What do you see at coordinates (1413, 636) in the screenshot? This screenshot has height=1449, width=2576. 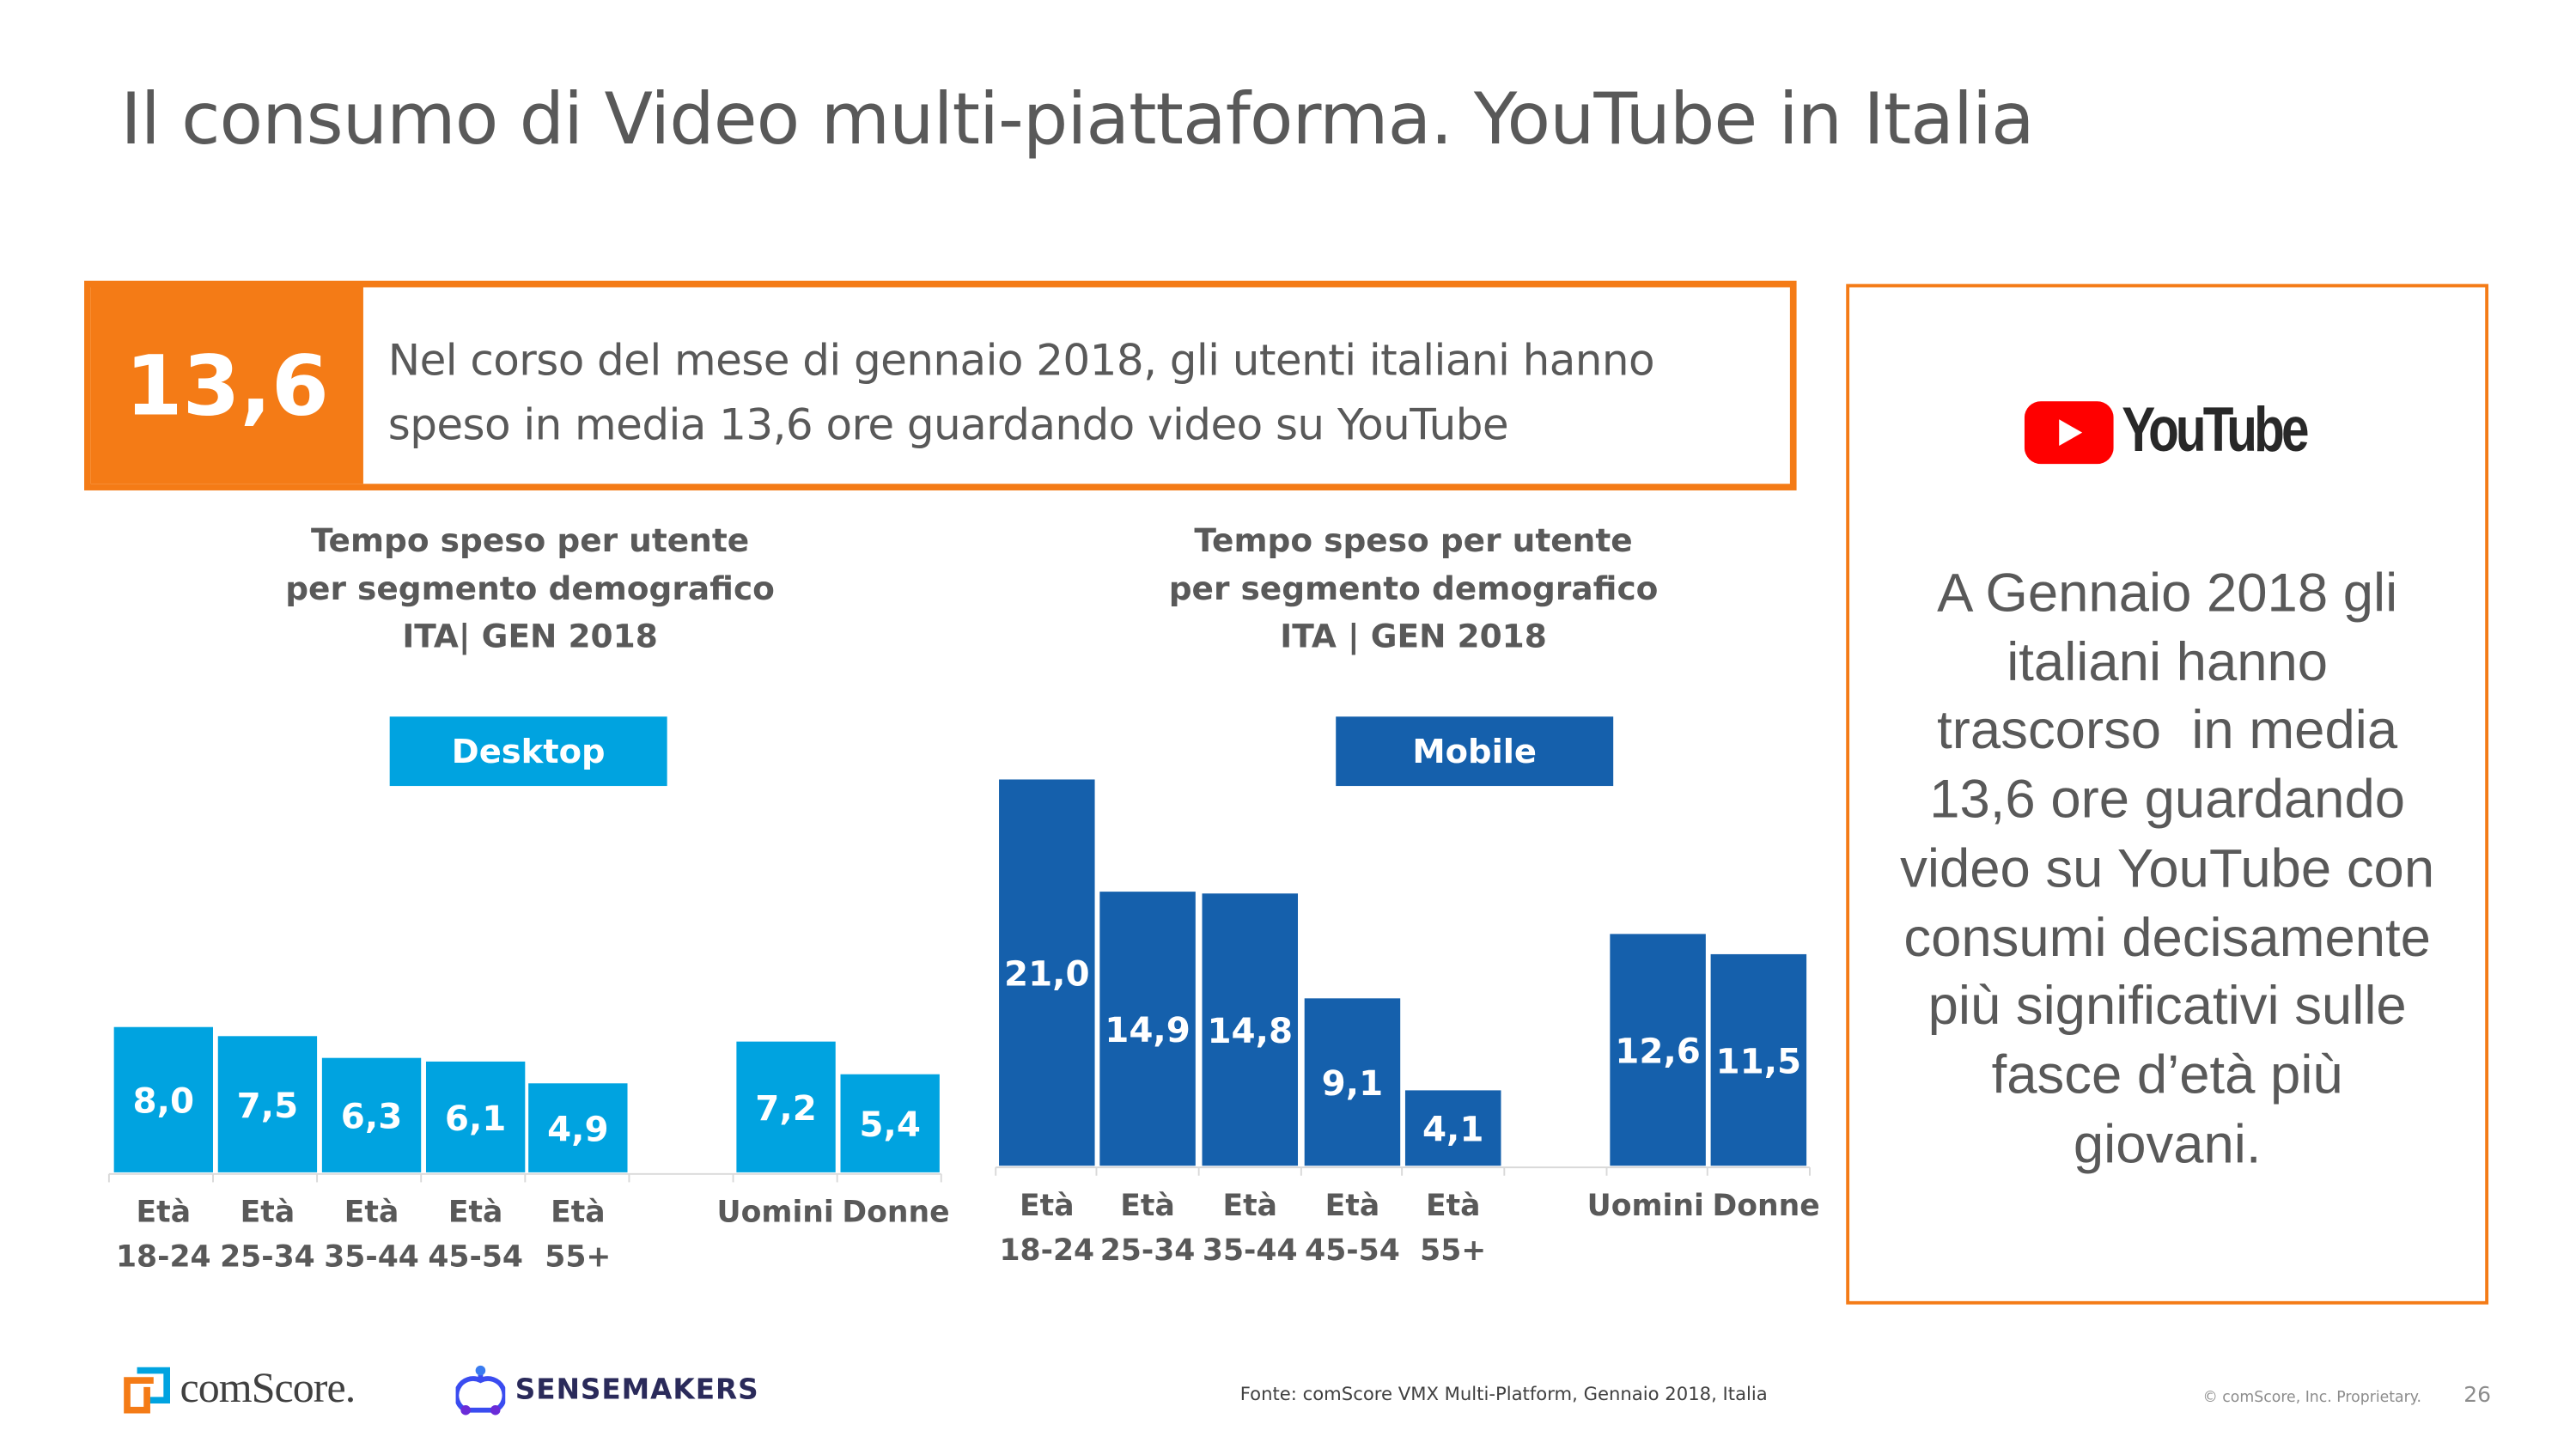 I see `title-line: ITA | GEN 2018` at bounding box center [1413, 636].